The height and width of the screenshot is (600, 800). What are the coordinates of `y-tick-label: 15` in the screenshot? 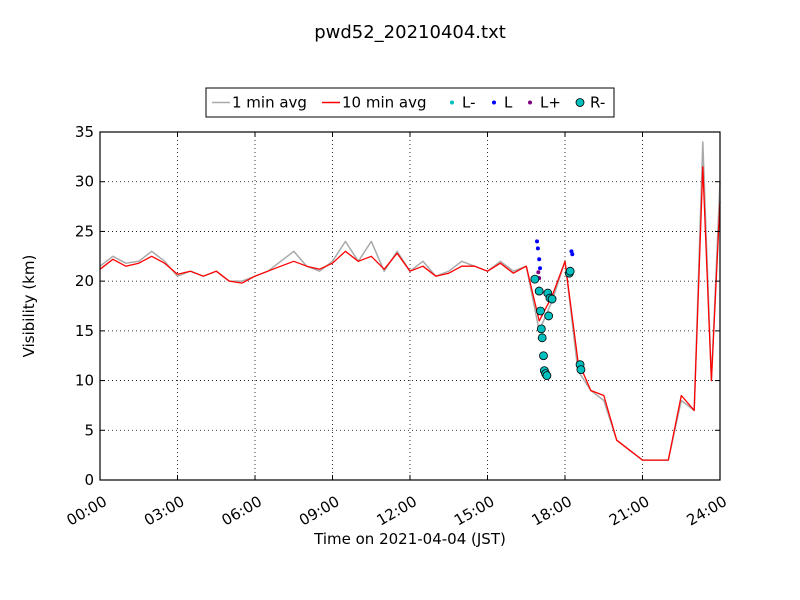 It's located at (84, 331).